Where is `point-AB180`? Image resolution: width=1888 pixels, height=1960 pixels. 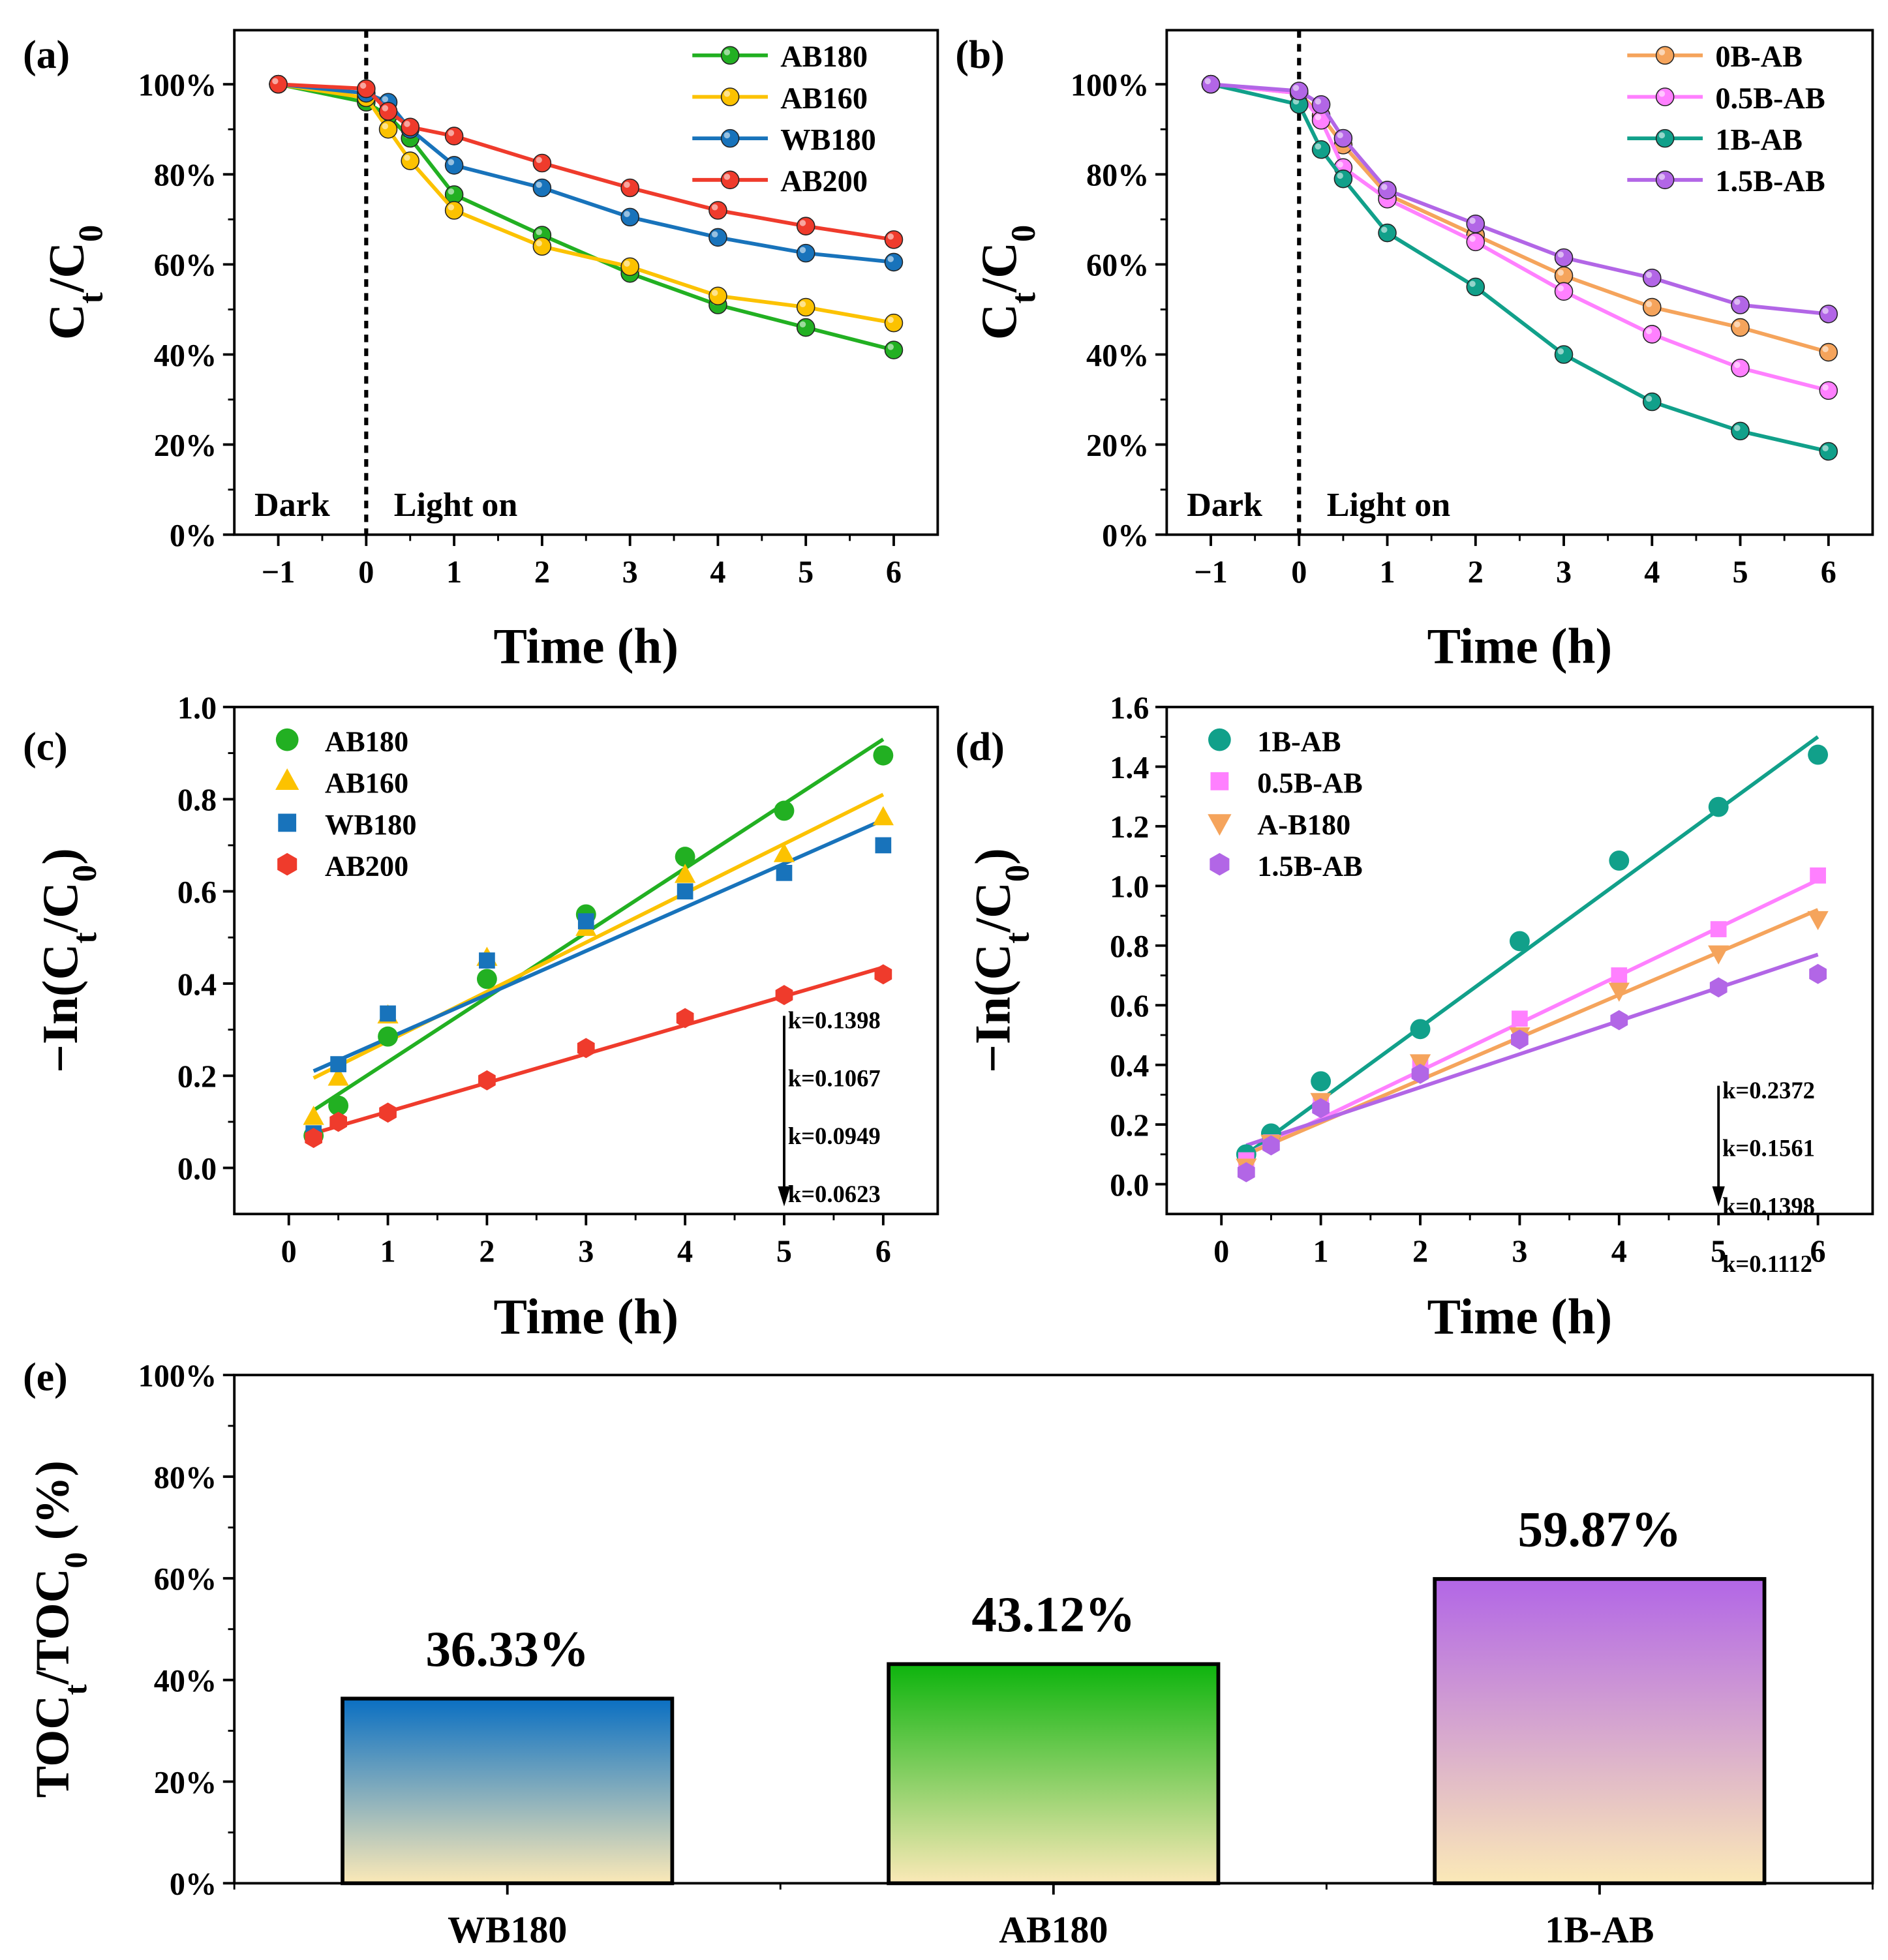 point-AB180 is located at coordinates (894, 349).